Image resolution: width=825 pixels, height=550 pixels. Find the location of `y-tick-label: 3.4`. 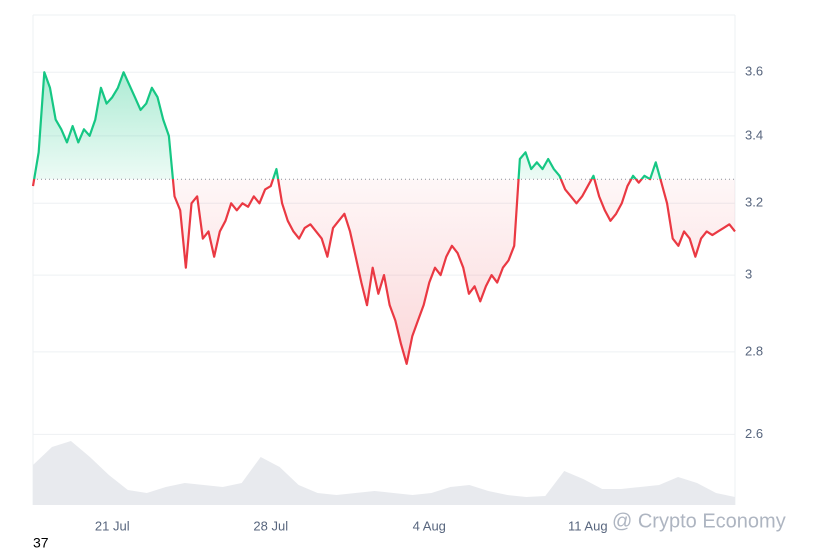

y-tick-label: 3.4 is located at coordinates (754, 134).